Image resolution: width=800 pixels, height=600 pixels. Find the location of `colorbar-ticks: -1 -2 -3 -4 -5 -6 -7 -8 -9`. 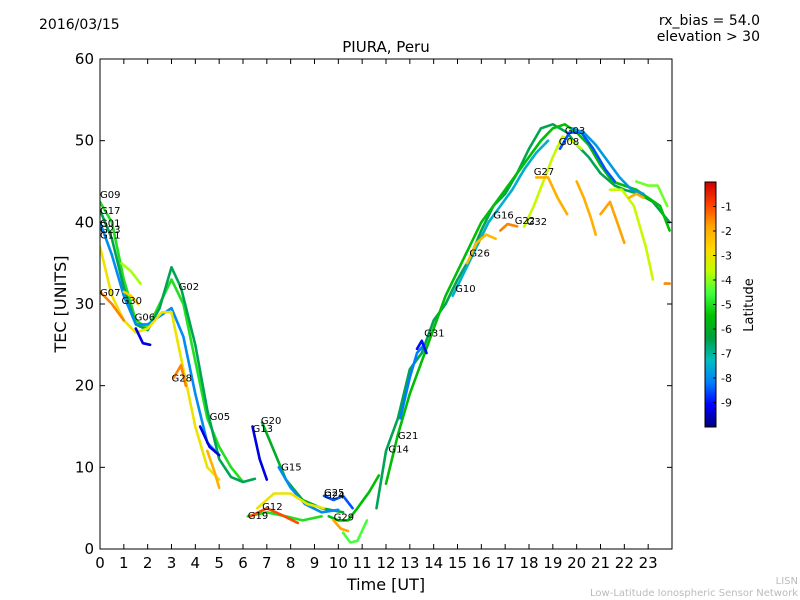

colorbar-ticks: -1 -2 -3 -4 -5 -6 -7 -8 -9 is located at coordinates (722, 305).